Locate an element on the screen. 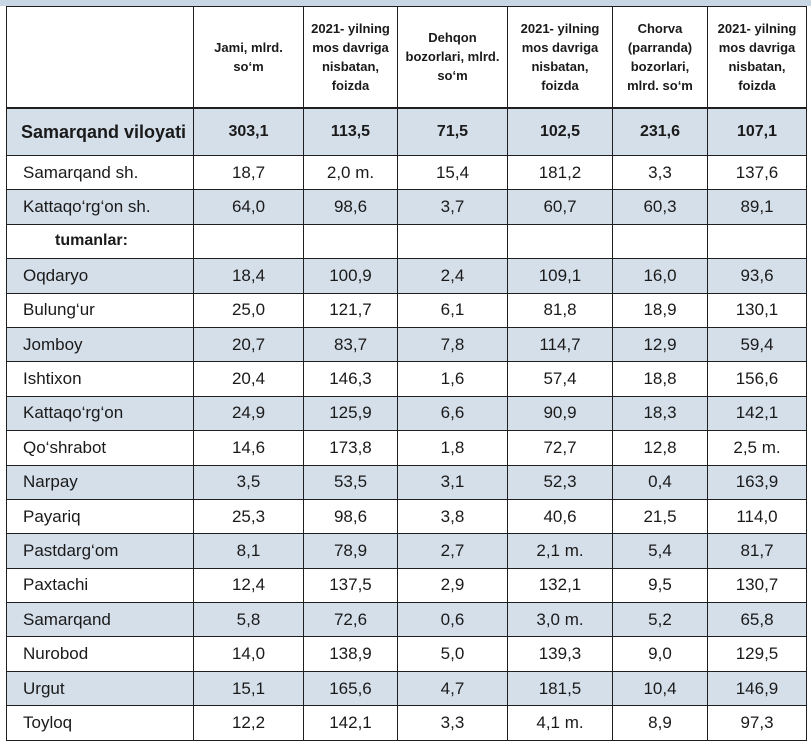  value-cell: 72,7 is located at coordinates (560, 448).